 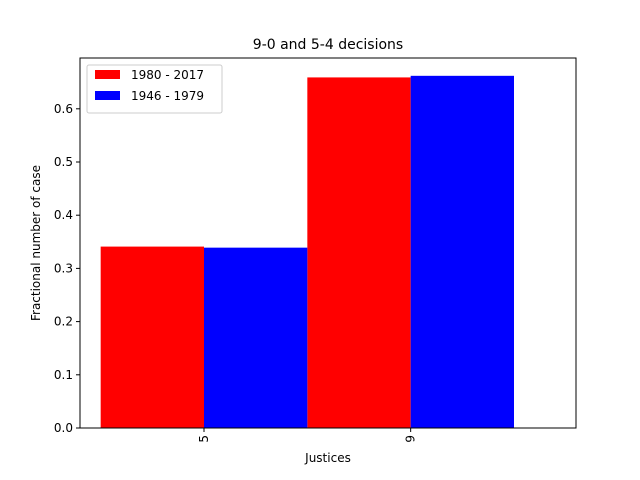 What do you see at coordinates (63, 215) in the screenshot?
I see `y-tick-label: 0.4` at bounding box center [63, 215].